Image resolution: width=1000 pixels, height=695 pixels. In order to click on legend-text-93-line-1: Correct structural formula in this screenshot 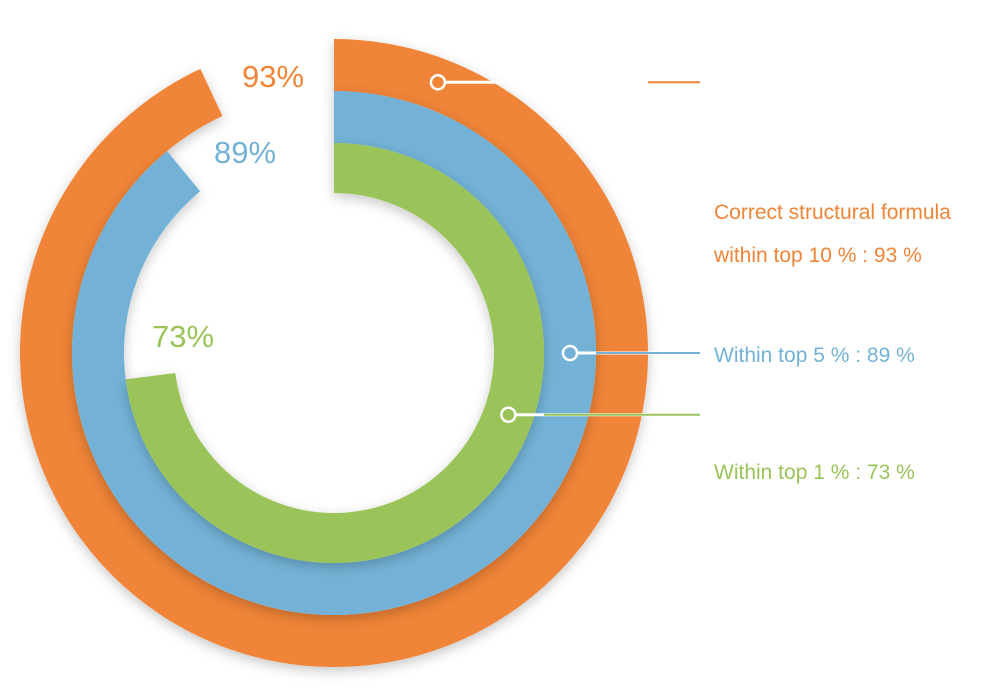, I will do `click(832, 212)`.